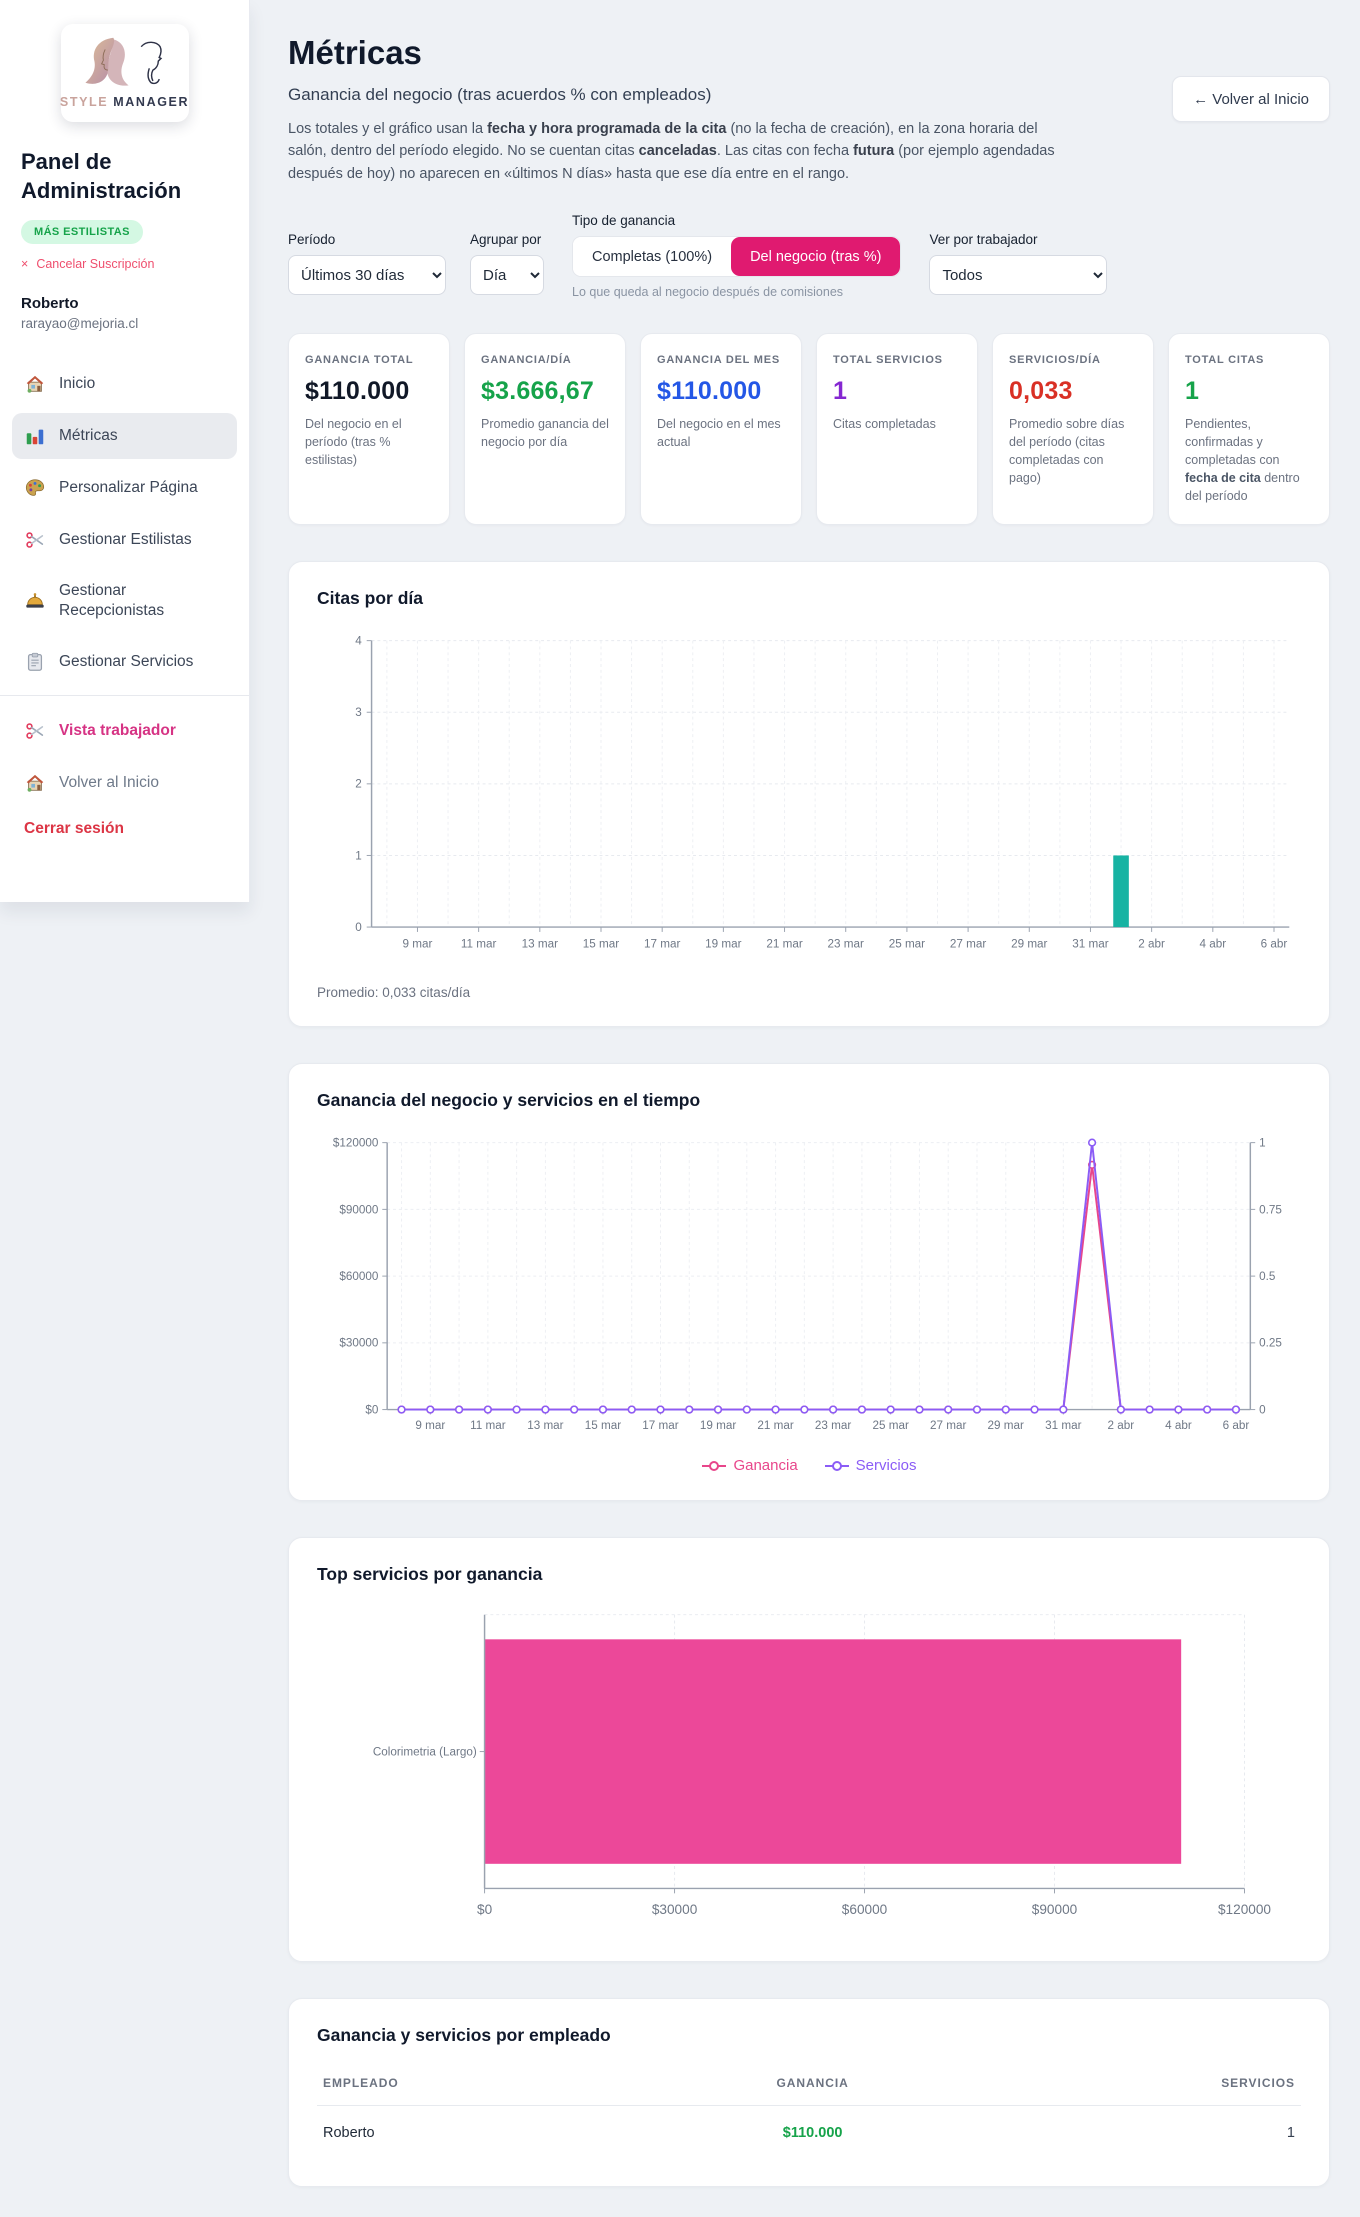 The height and width of the screenshot is (2217, 1360). I want to click on point-servicios-24-mar, so click(861, 1409).